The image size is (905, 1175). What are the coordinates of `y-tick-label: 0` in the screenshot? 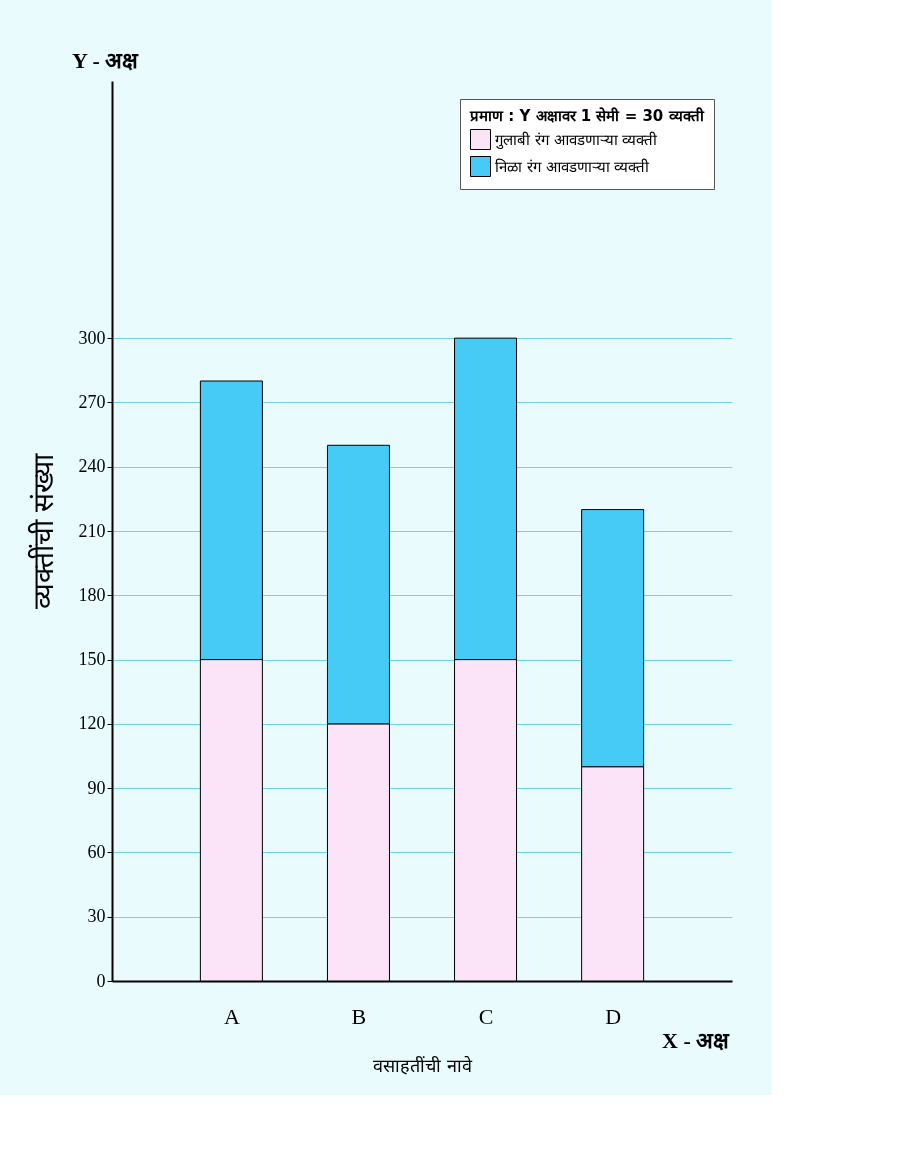 It's located at (101, 980).